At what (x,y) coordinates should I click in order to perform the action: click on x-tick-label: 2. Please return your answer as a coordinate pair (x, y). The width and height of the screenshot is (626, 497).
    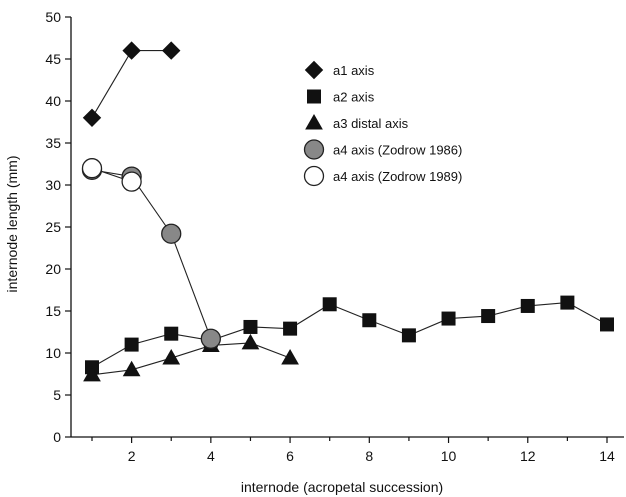
    Looking at the image, I should click on (132, 456).